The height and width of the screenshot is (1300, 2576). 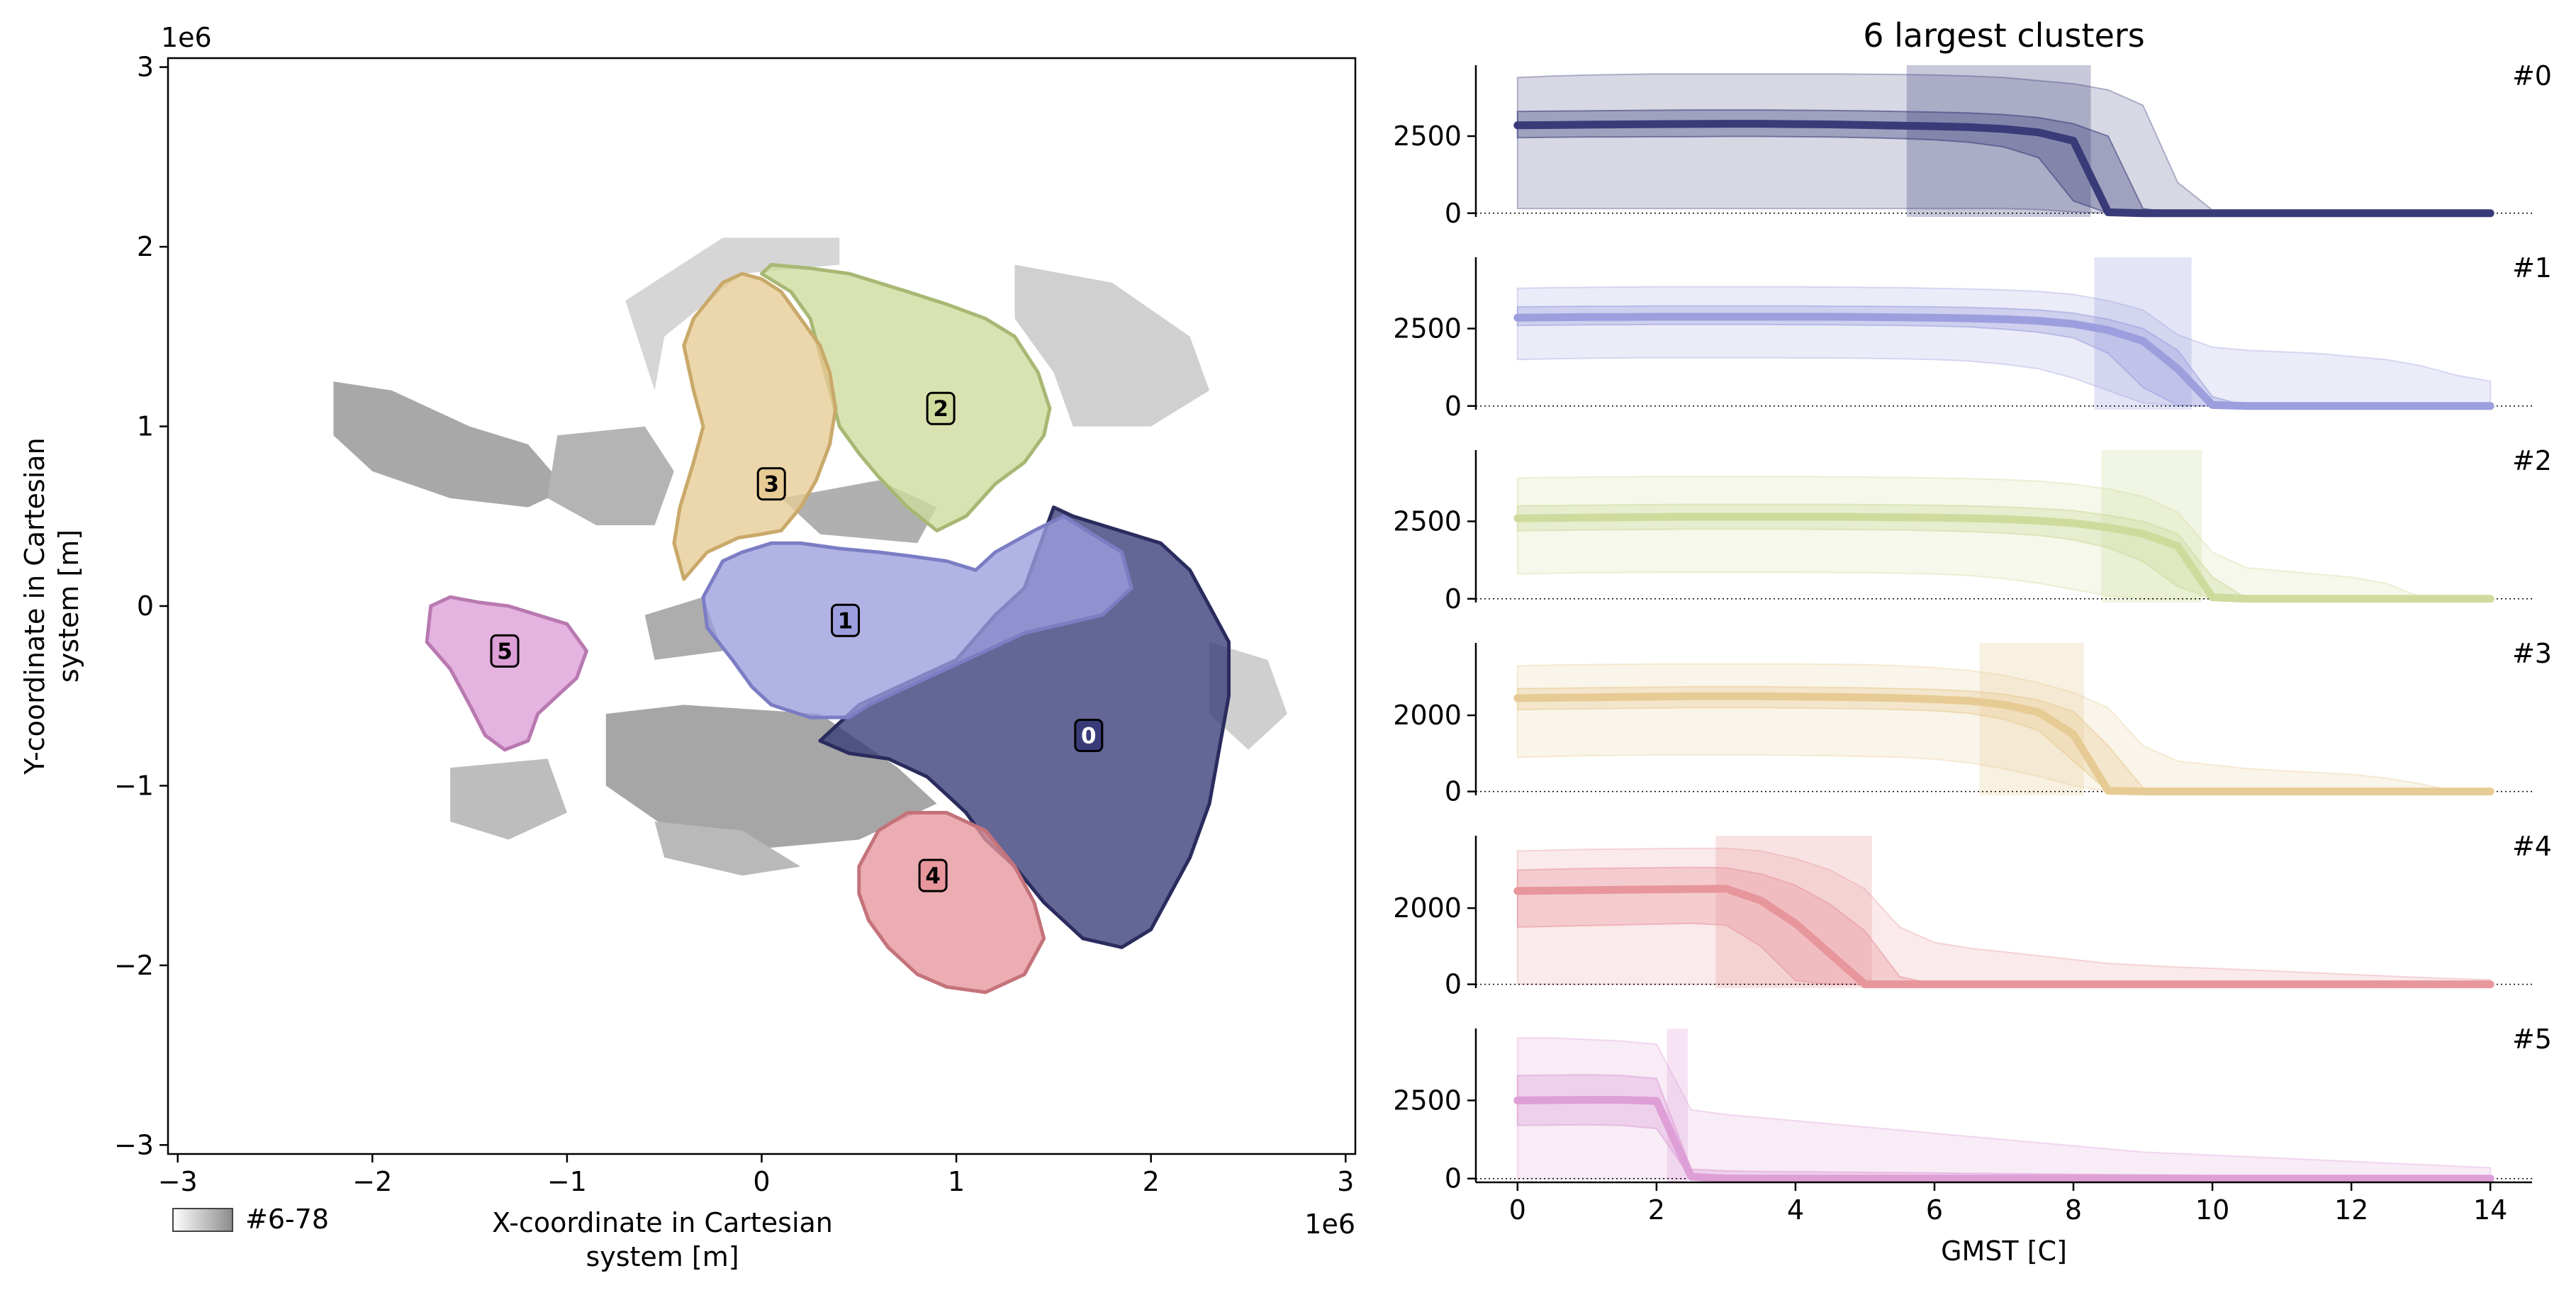 I want to click on x-tick-label: 12, so click(x=2351, y=1210).